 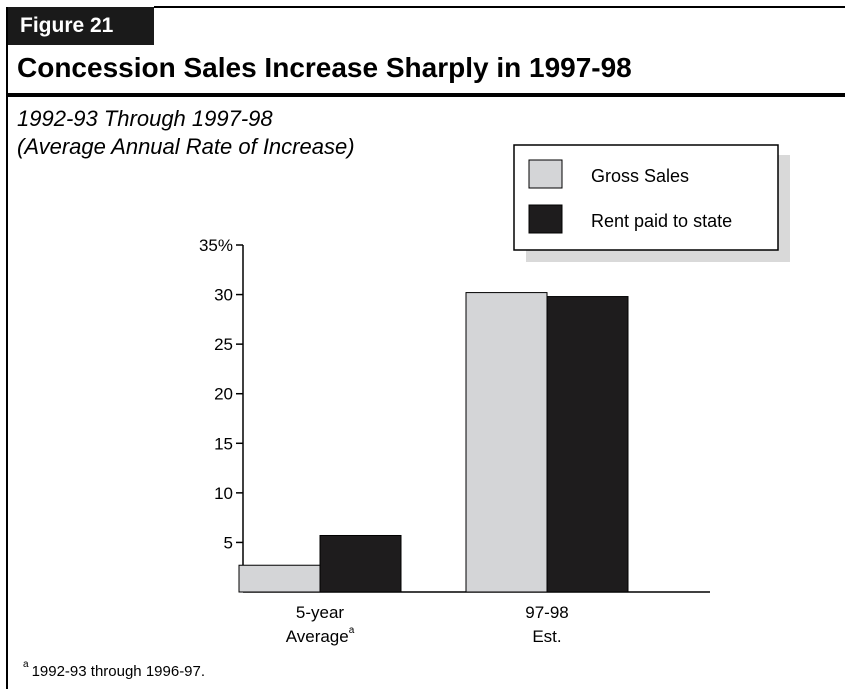 I want to click on x-label-0-line-0: 5-year, so click(x=320, y=612).